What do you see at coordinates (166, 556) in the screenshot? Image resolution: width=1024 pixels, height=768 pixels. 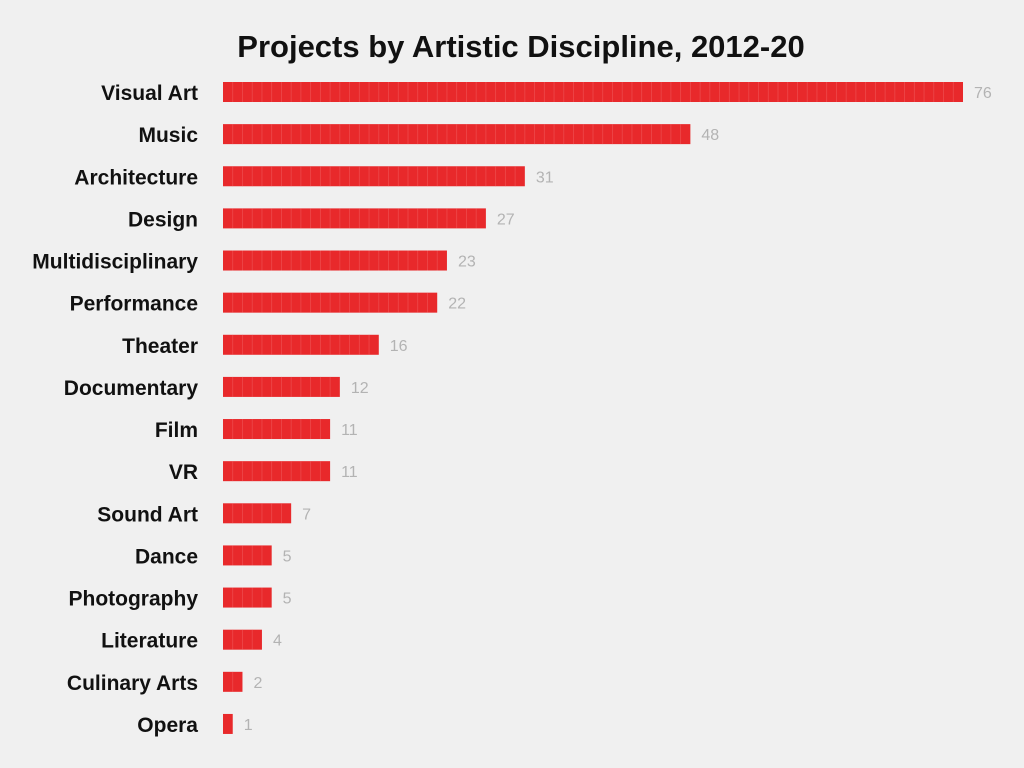 I see `category-label: Dance` at bounding box center [166, 556].